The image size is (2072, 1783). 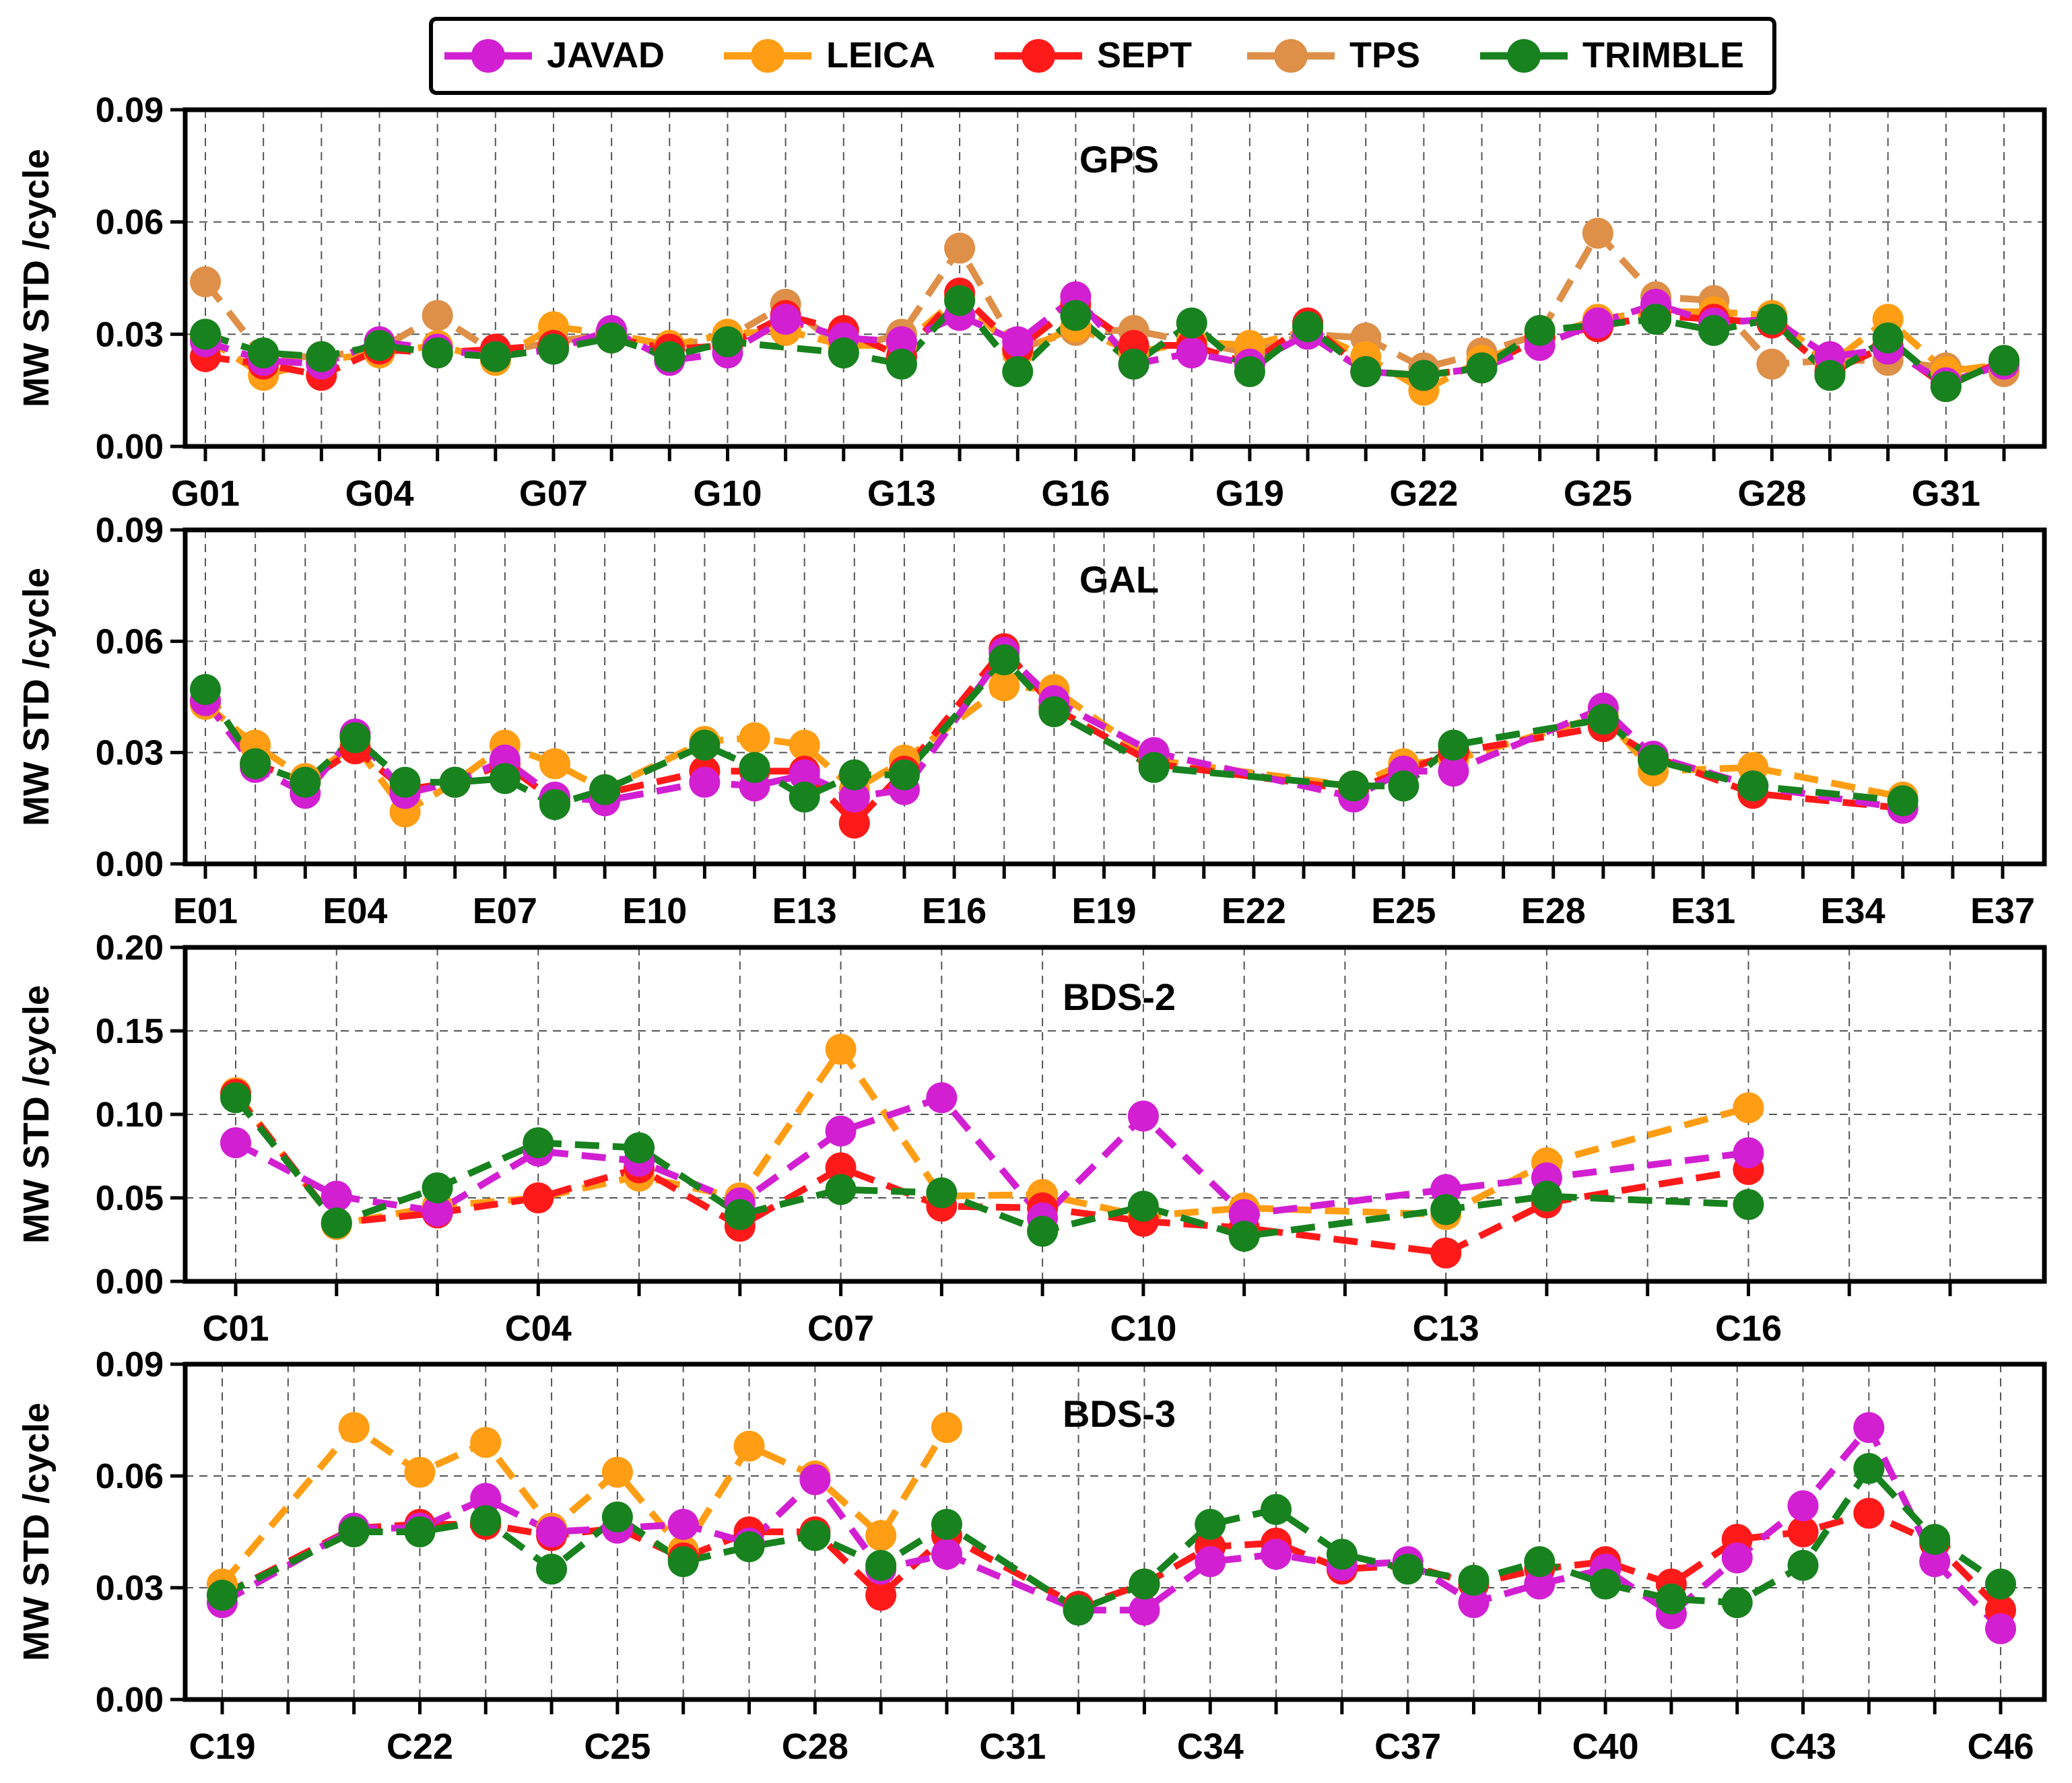 What do you see at coordinates (130, 111) in the screenshot?
I see `y-tick-label: 0.09` at bounding box center [130, 111].